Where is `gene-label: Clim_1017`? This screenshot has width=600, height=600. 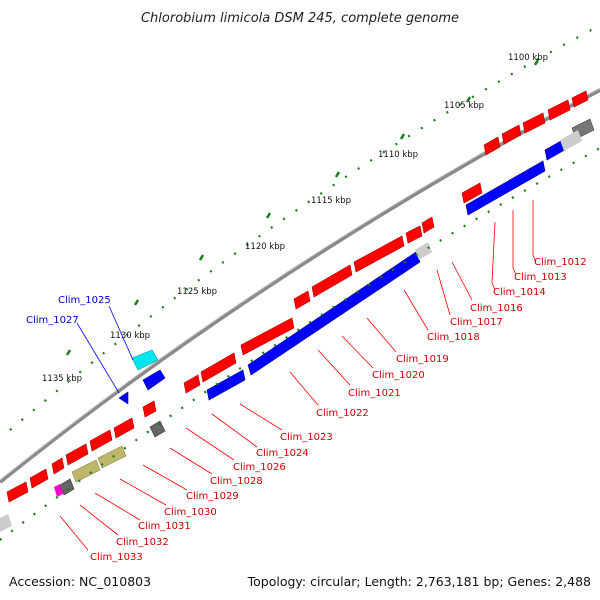
gene-label: Clim_1017 is located at coordinates (476, 322).